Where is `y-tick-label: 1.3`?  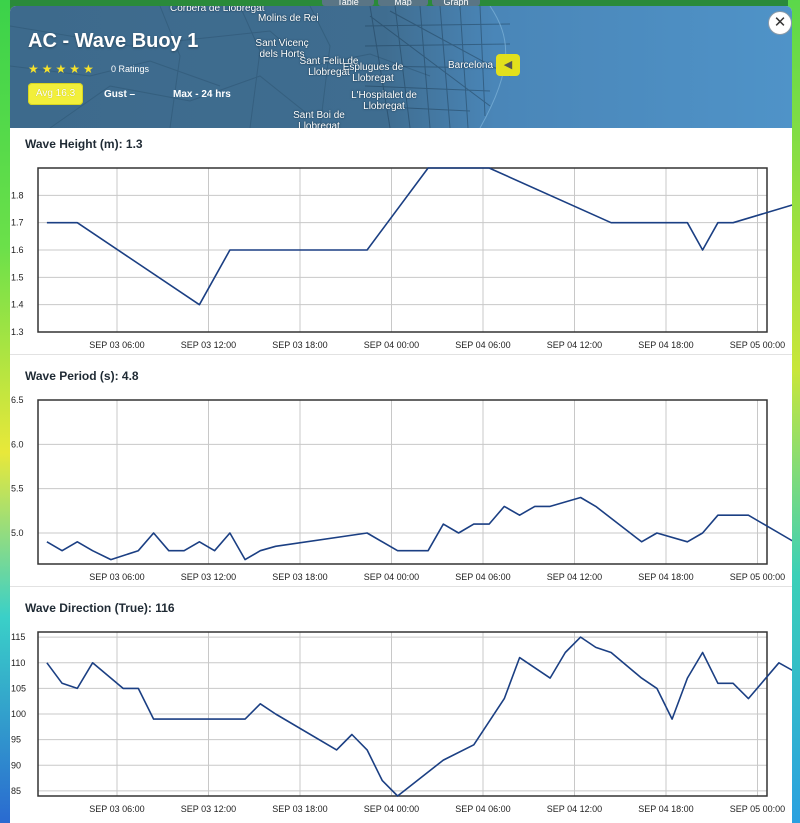 y-tick-label: 1.3 is located at coordinates (17, 332).